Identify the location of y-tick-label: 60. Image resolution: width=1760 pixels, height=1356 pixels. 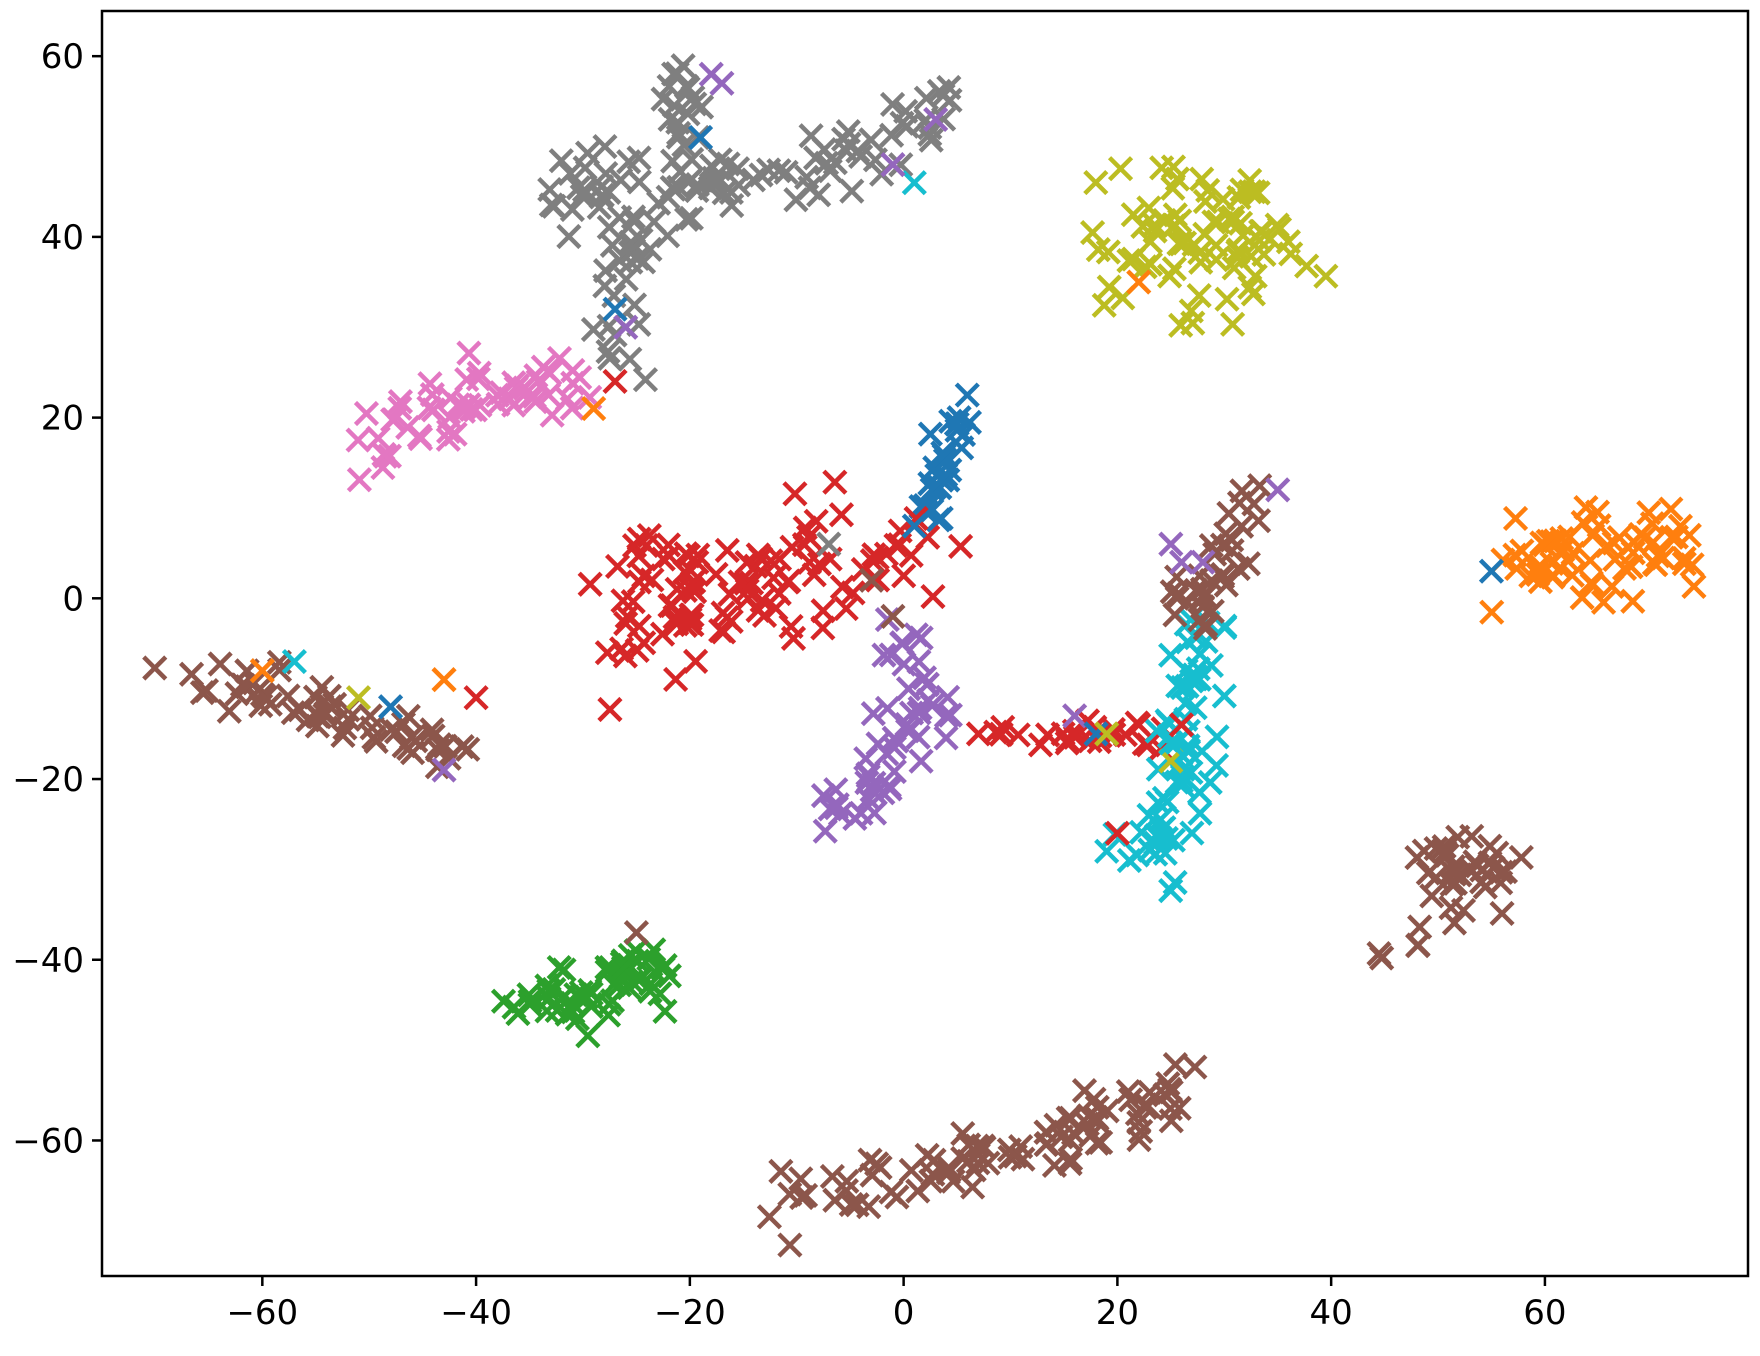
(62, 57).